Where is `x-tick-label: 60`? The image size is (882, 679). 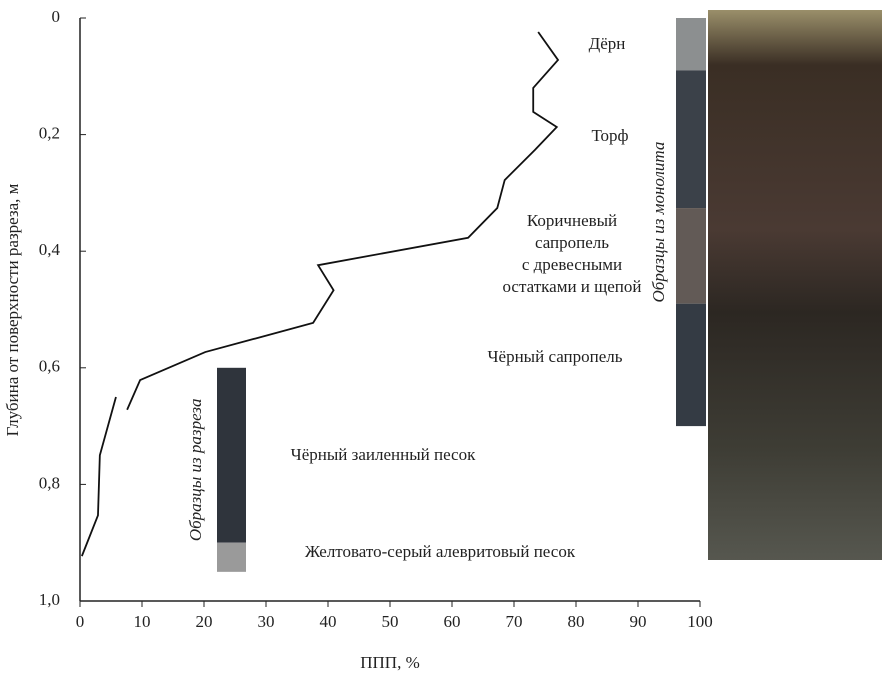
x-tick-label: 60 is located at coordinates (452, 621).